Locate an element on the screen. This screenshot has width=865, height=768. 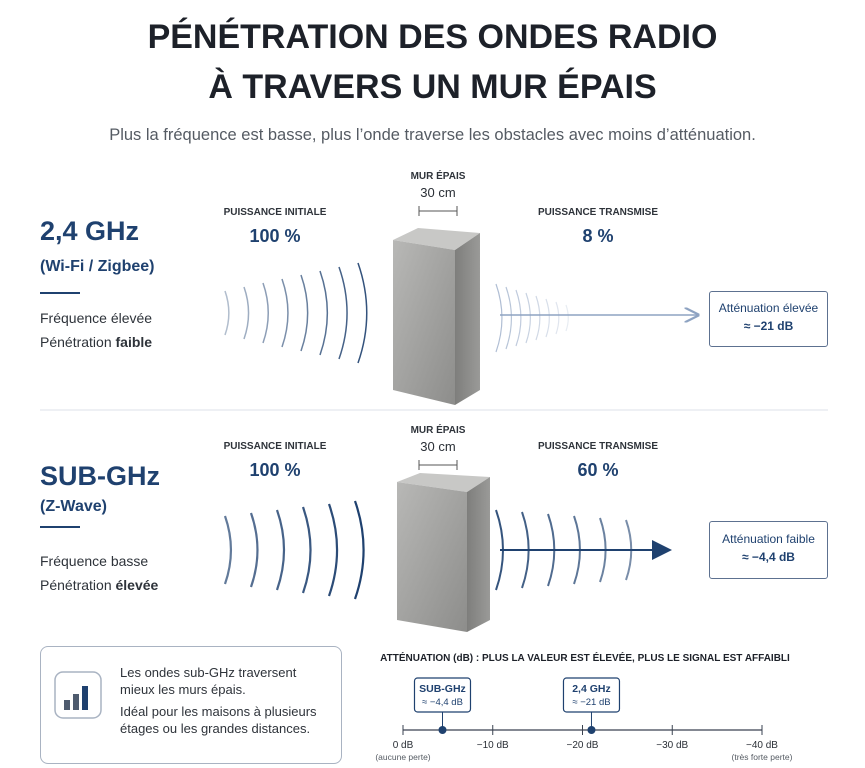
penetration-level: élevée is located at coordinates (137, 585).